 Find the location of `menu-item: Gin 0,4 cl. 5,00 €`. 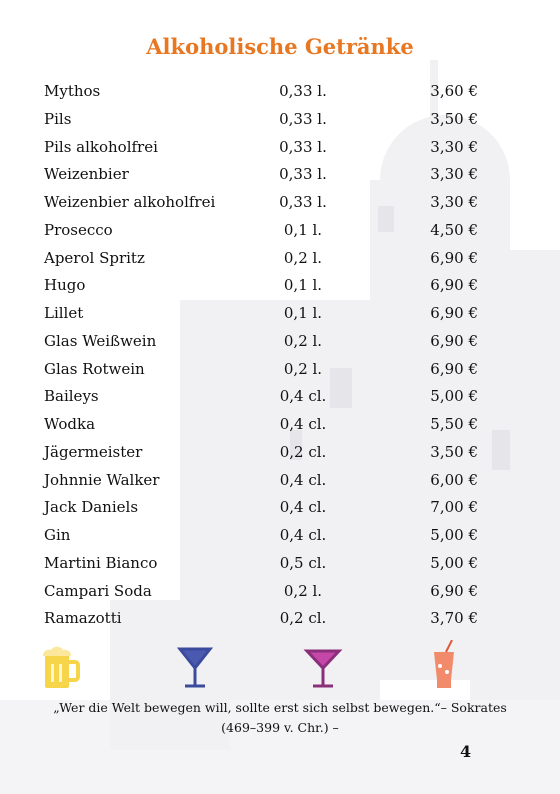

menu-item: Gin 0,4 cl. 5,00 € is located at coordinates (280, 535).